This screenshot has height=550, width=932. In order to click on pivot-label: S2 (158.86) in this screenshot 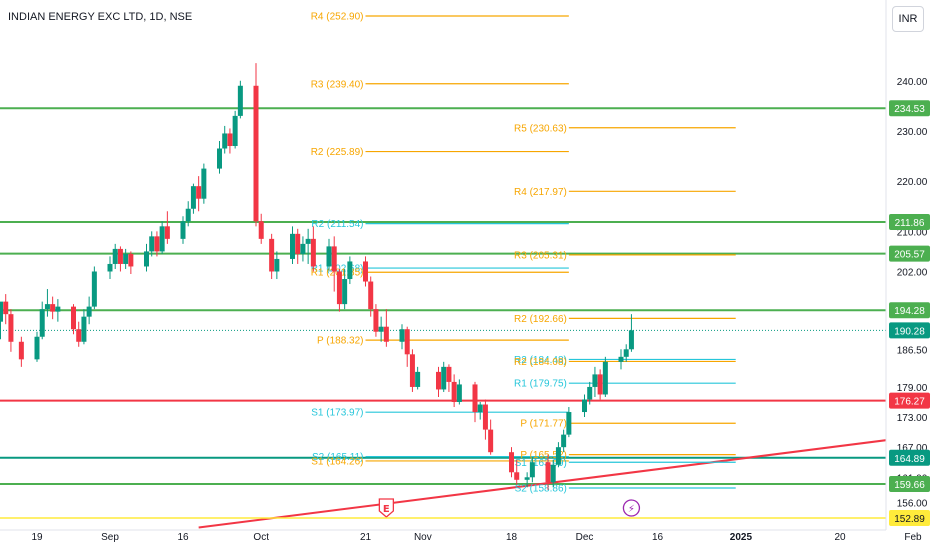, I will do `click(541, 489)`.